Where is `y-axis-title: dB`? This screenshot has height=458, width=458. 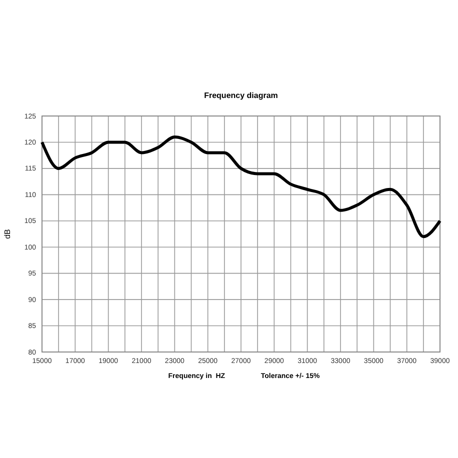
y-axis-title: dB is located at coordinates (7, 234).